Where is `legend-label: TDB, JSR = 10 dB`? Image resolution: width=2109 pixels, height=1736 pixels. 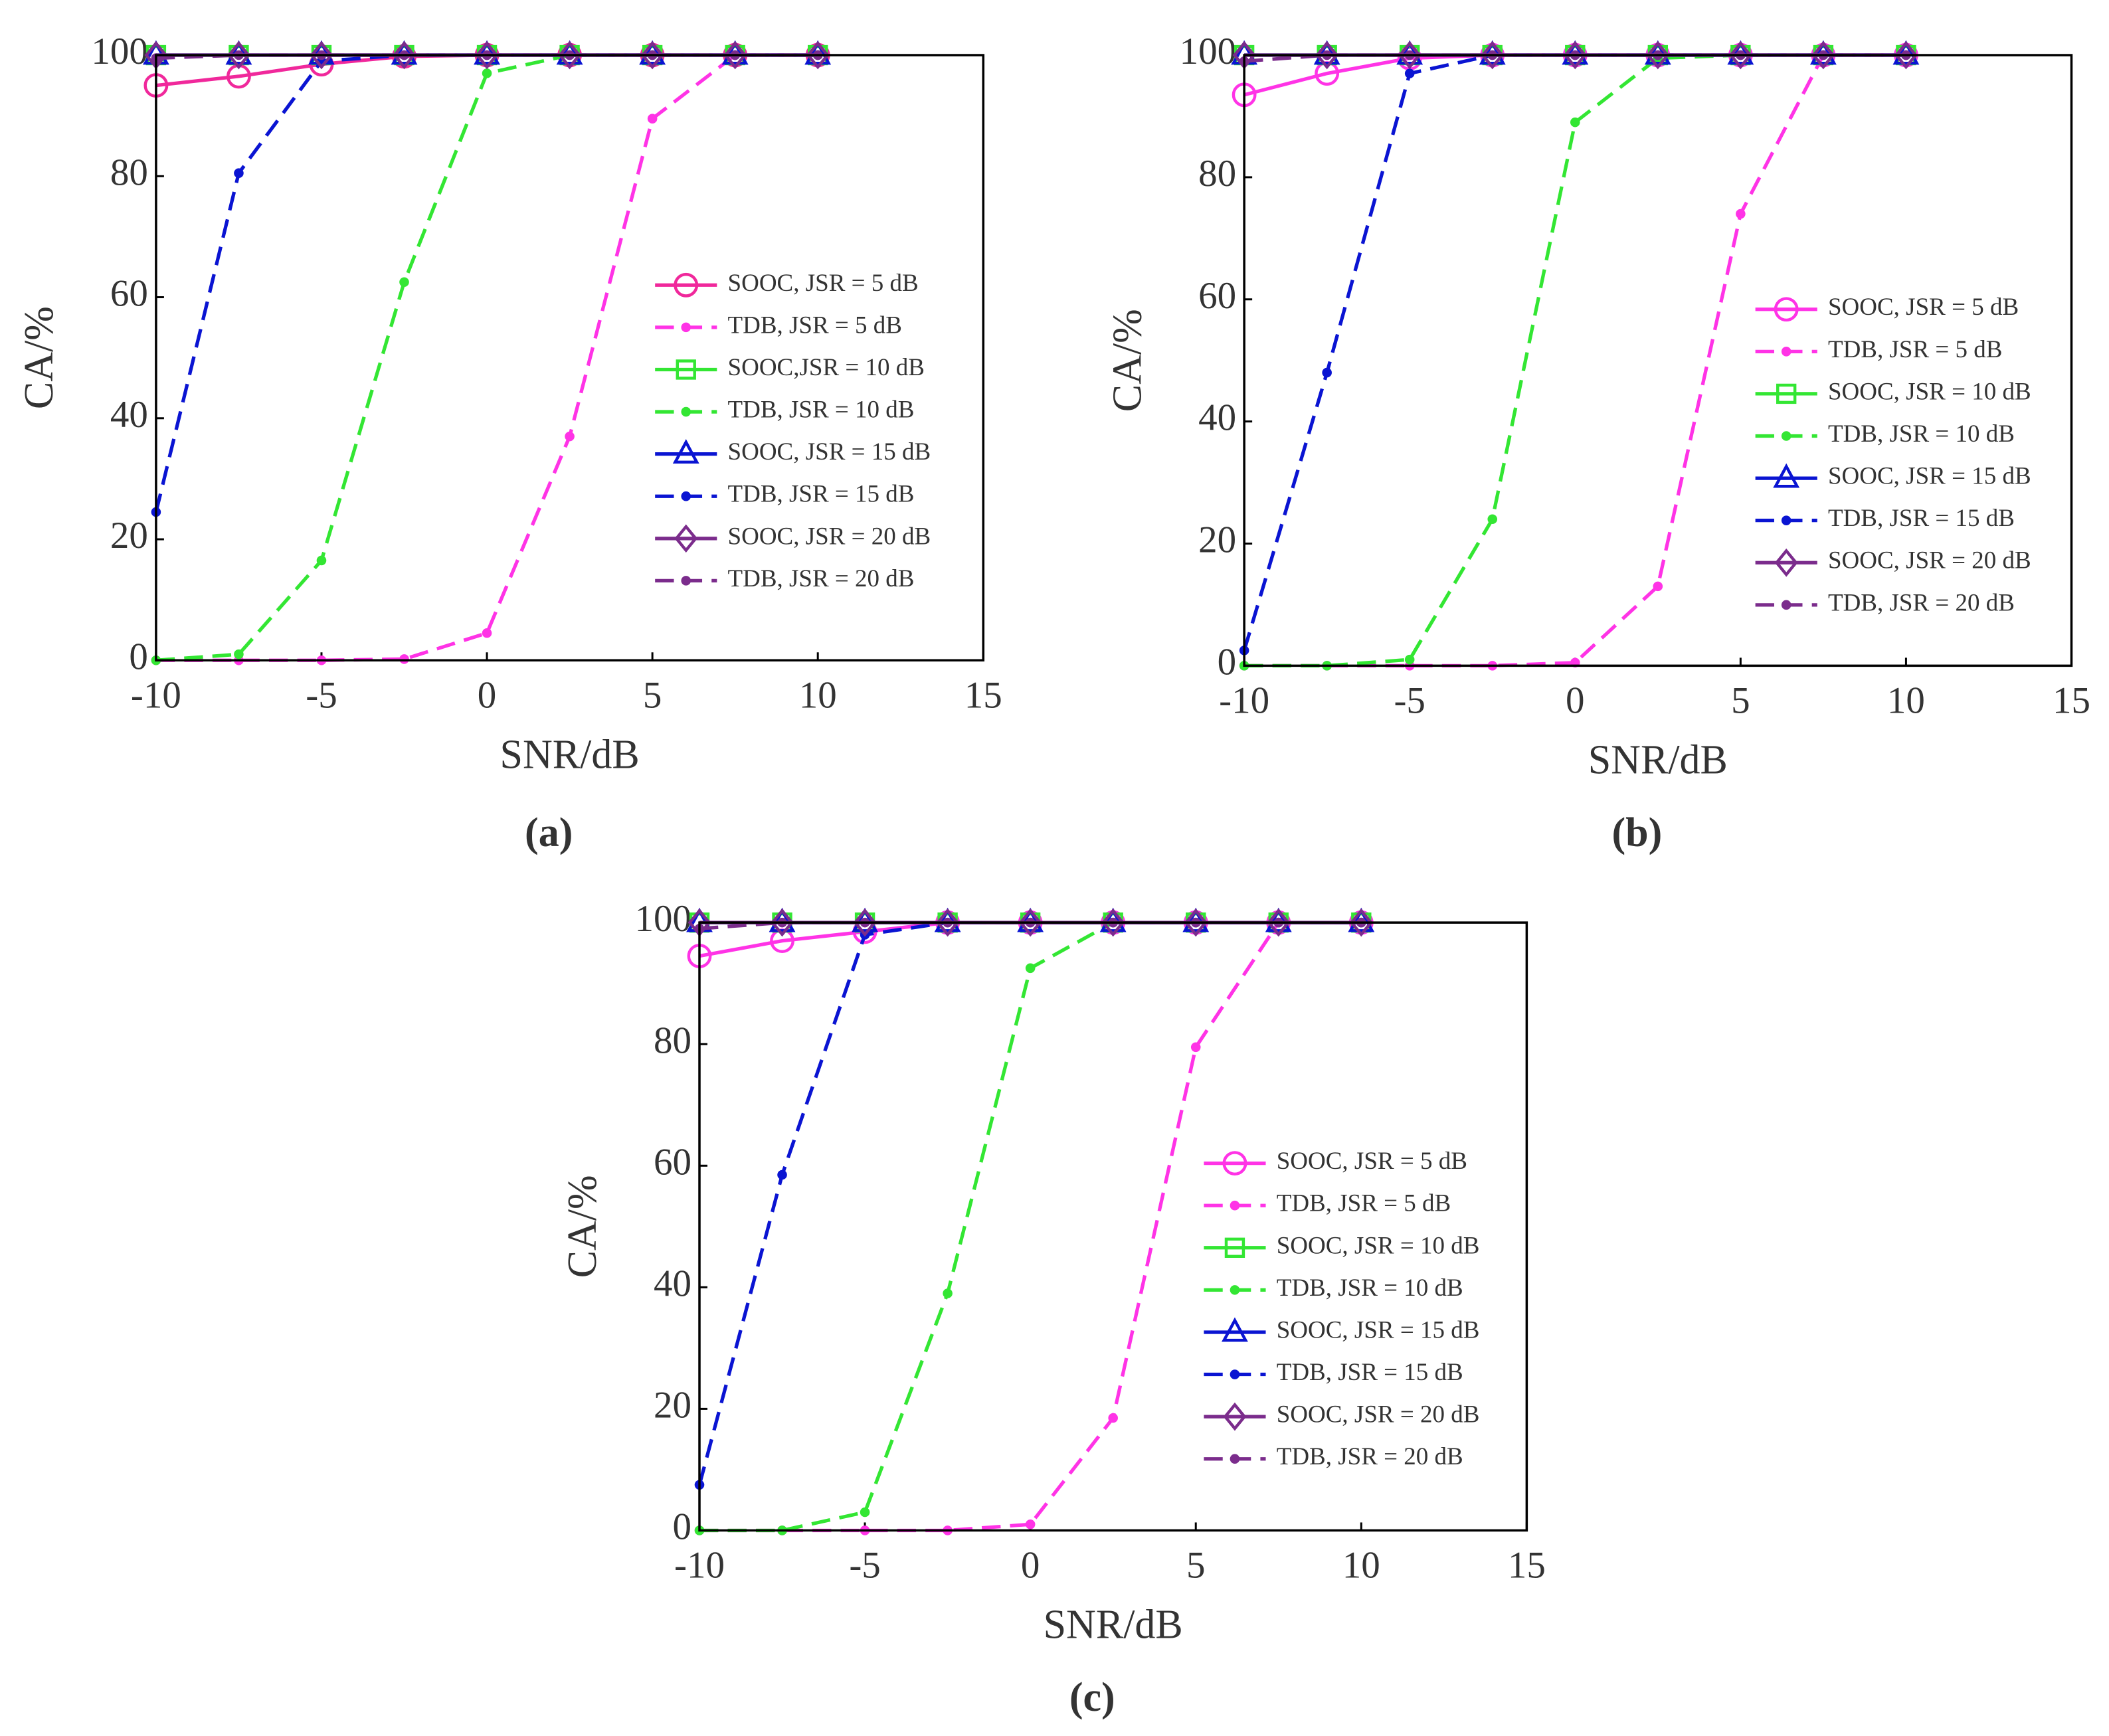 legend-label: TDB, JSR = 10 dB is located at coordinates (1921, 434).